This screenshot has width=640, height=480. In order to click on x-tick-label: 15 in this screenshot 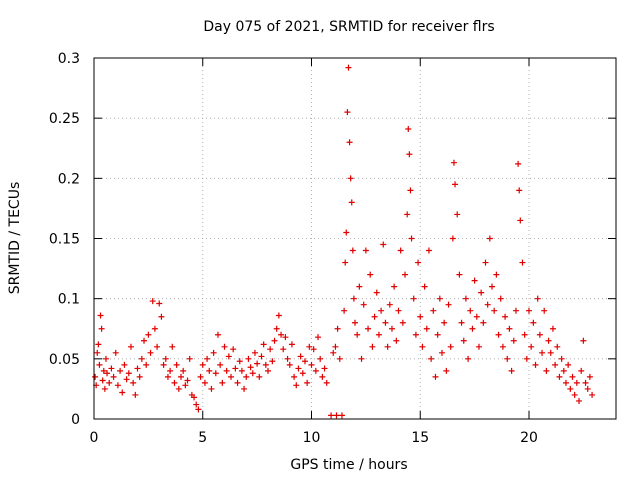, I will do `click(420, 438)`.